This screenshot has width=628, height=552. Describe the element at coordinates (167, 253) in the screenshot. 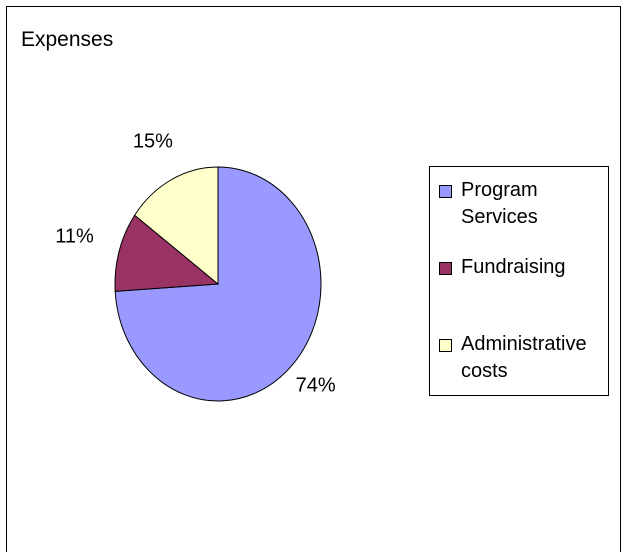

I see `pie-slice-fundraising` at that location.